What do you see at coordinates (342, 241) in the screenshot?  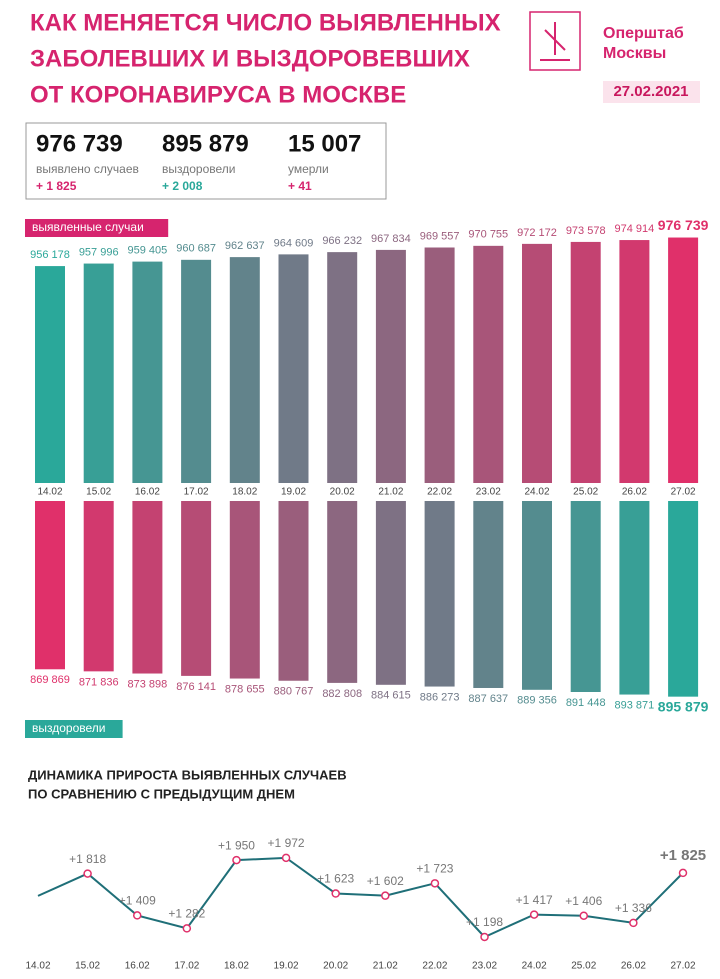 I see `value-label: 966 232` at bounding box center [342, 241].